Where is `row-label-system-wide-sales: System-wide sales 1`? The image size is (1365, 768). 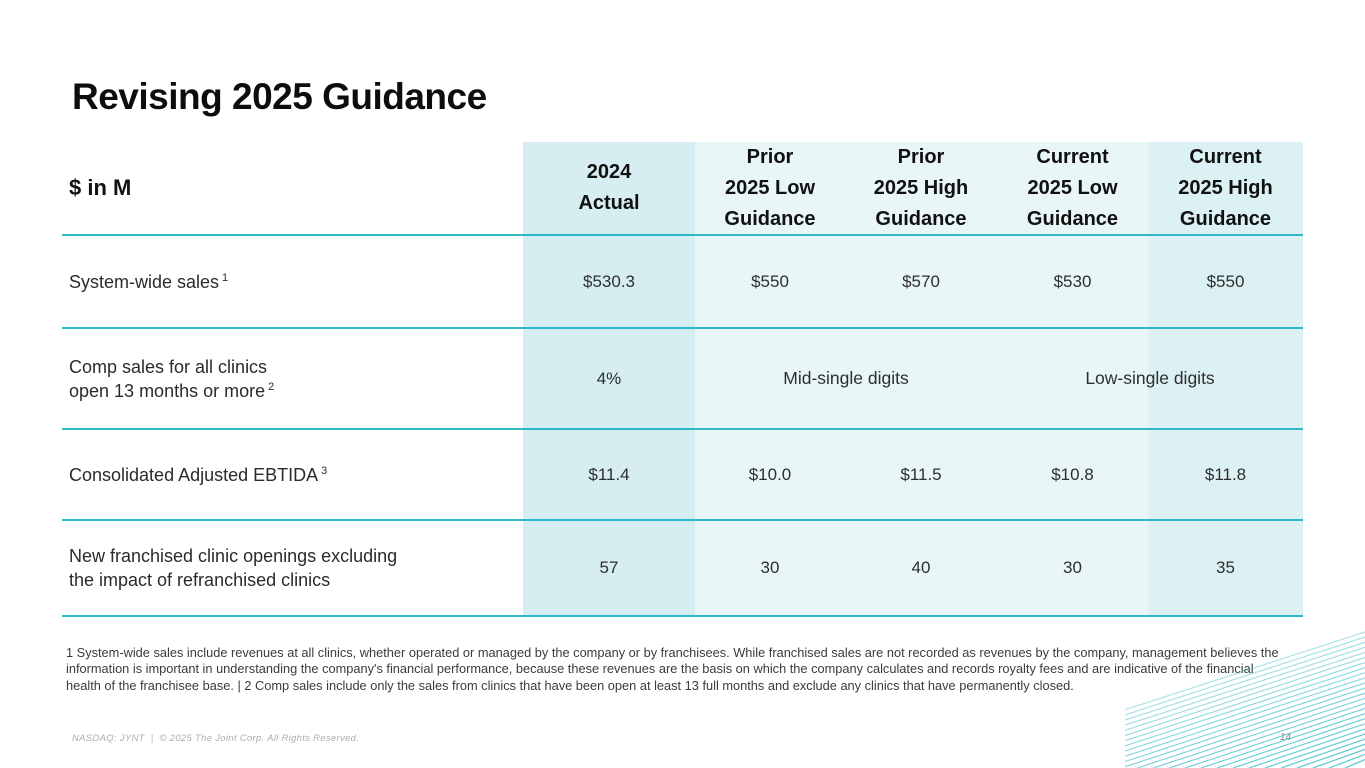
row-label-system-wide-sales: System-wide sales 1 is located at coordinates (292, 282).